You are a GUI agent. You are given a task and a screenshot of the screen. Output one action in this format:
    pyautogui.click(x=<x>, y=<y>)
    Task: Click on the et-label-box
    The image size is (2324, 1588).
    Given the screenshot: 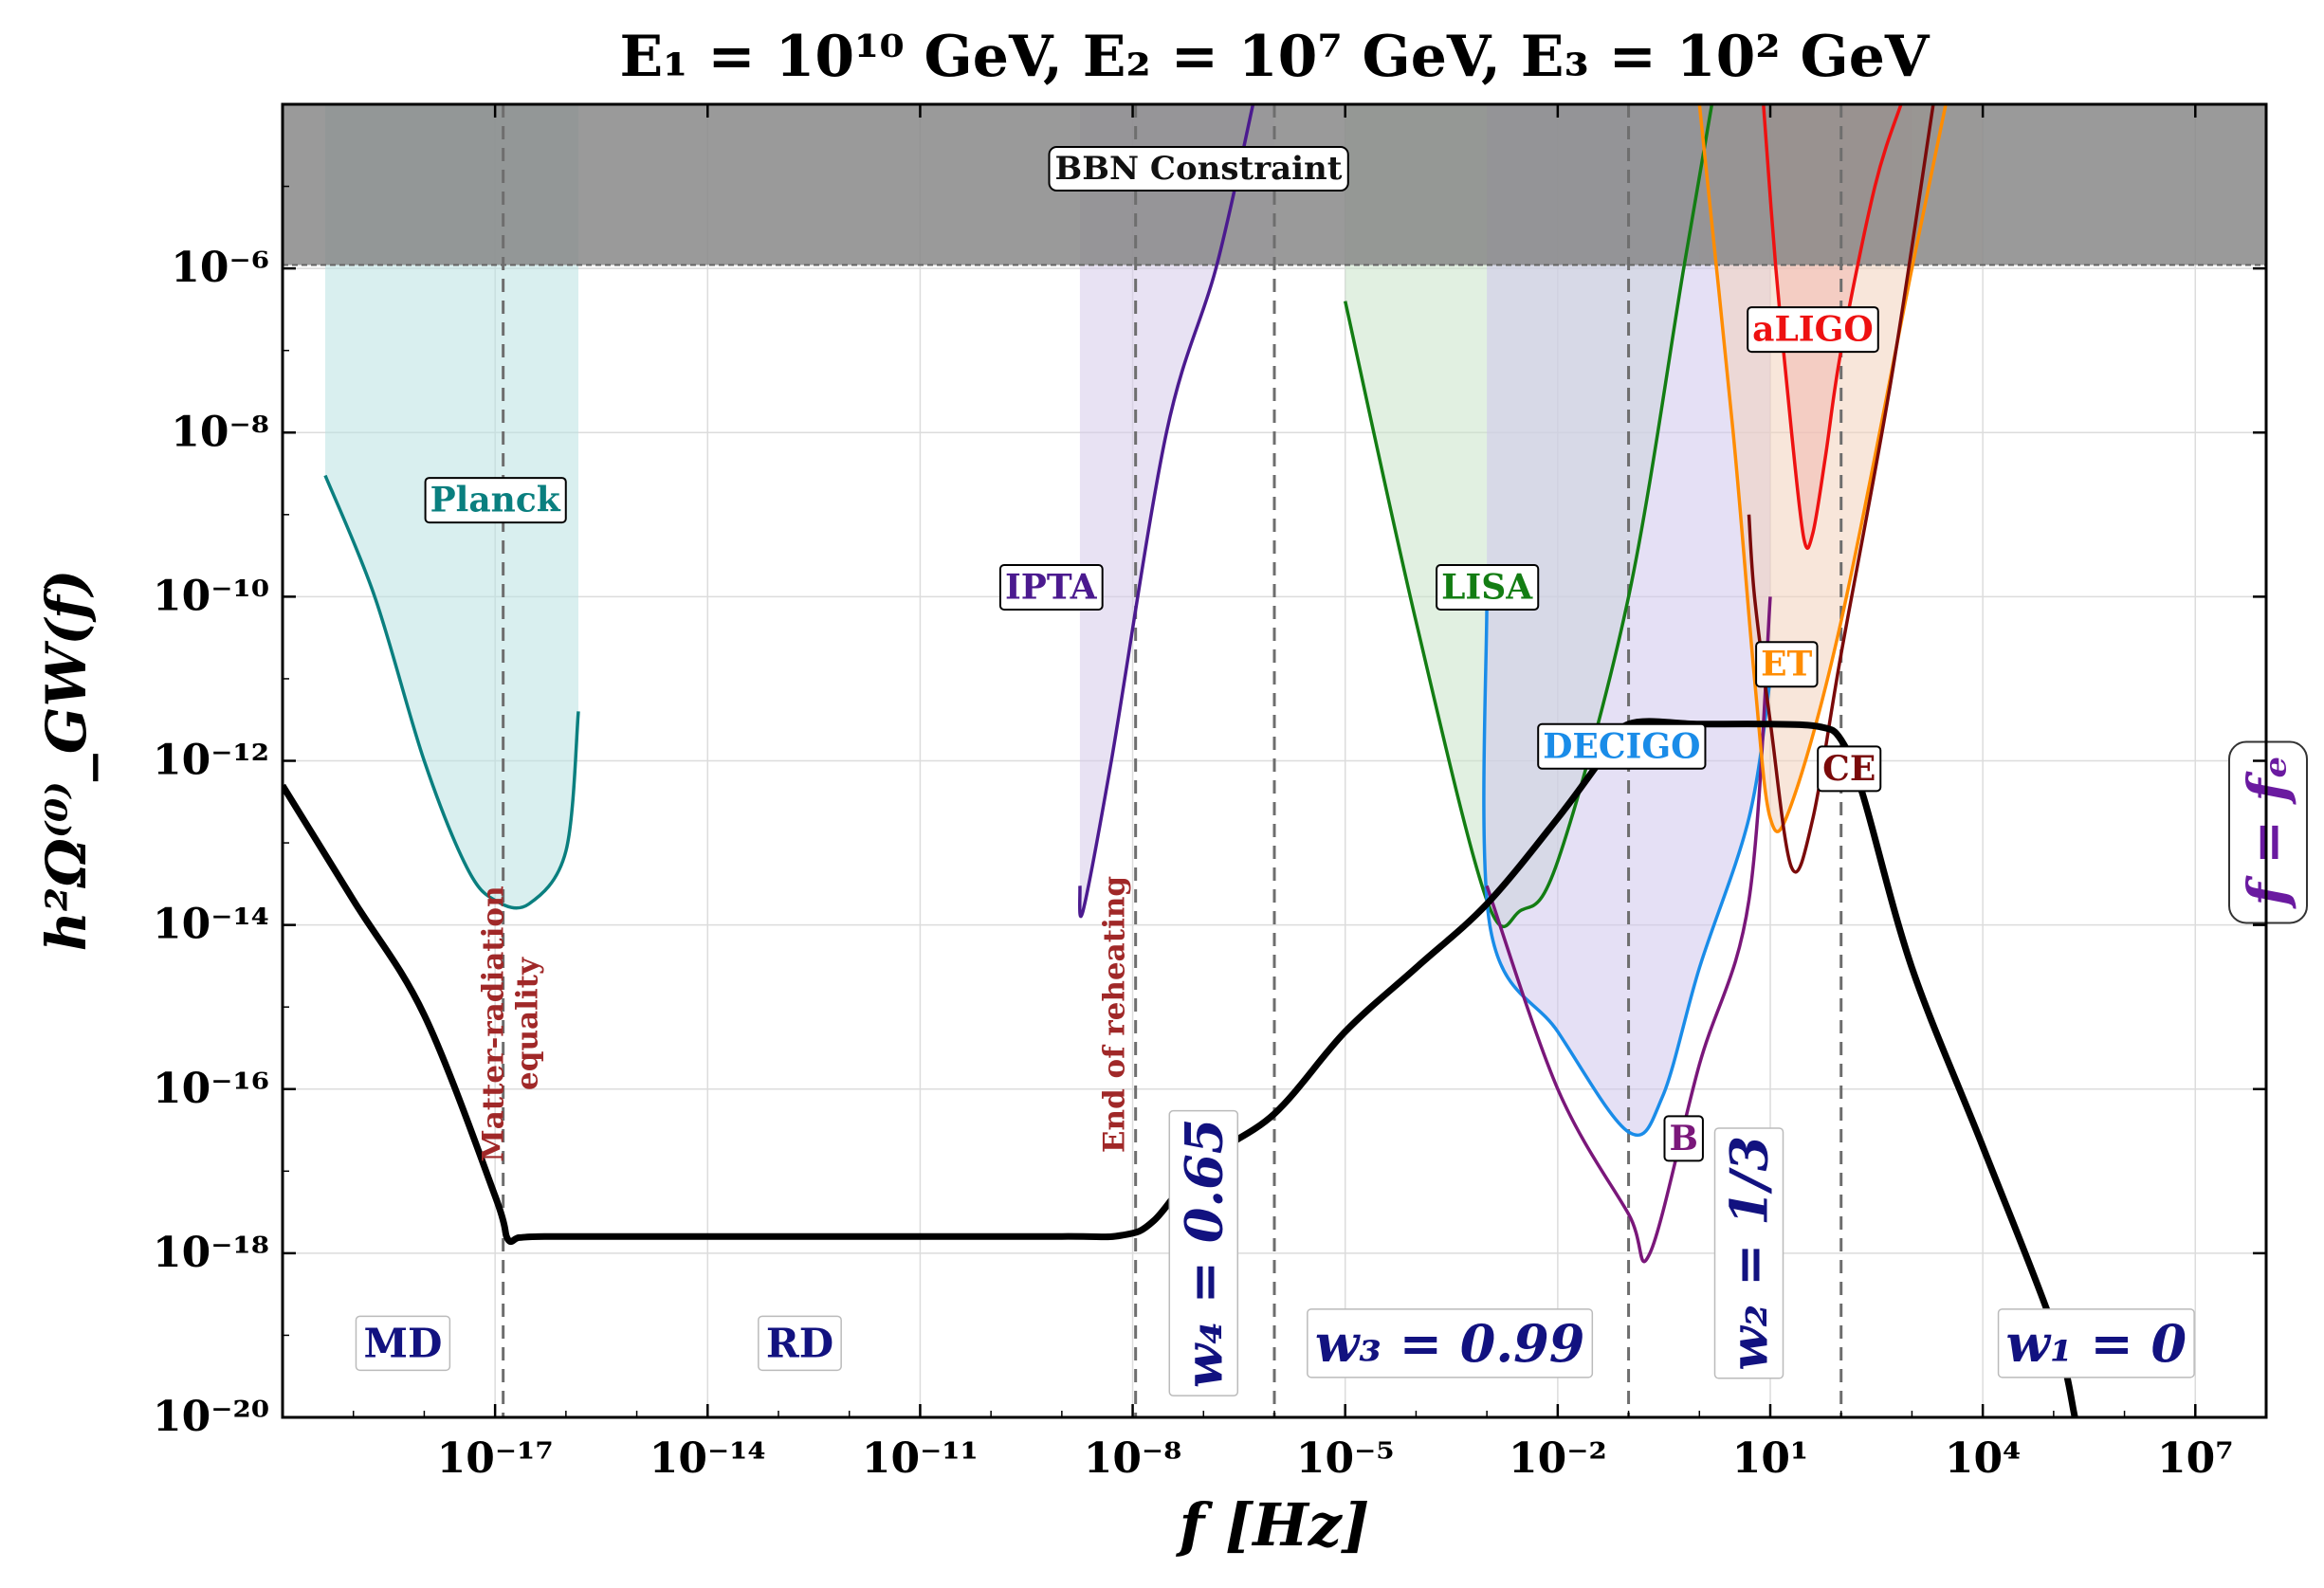 What is the action you would take?
    pyautogui.click(x=1787, y=664)
    